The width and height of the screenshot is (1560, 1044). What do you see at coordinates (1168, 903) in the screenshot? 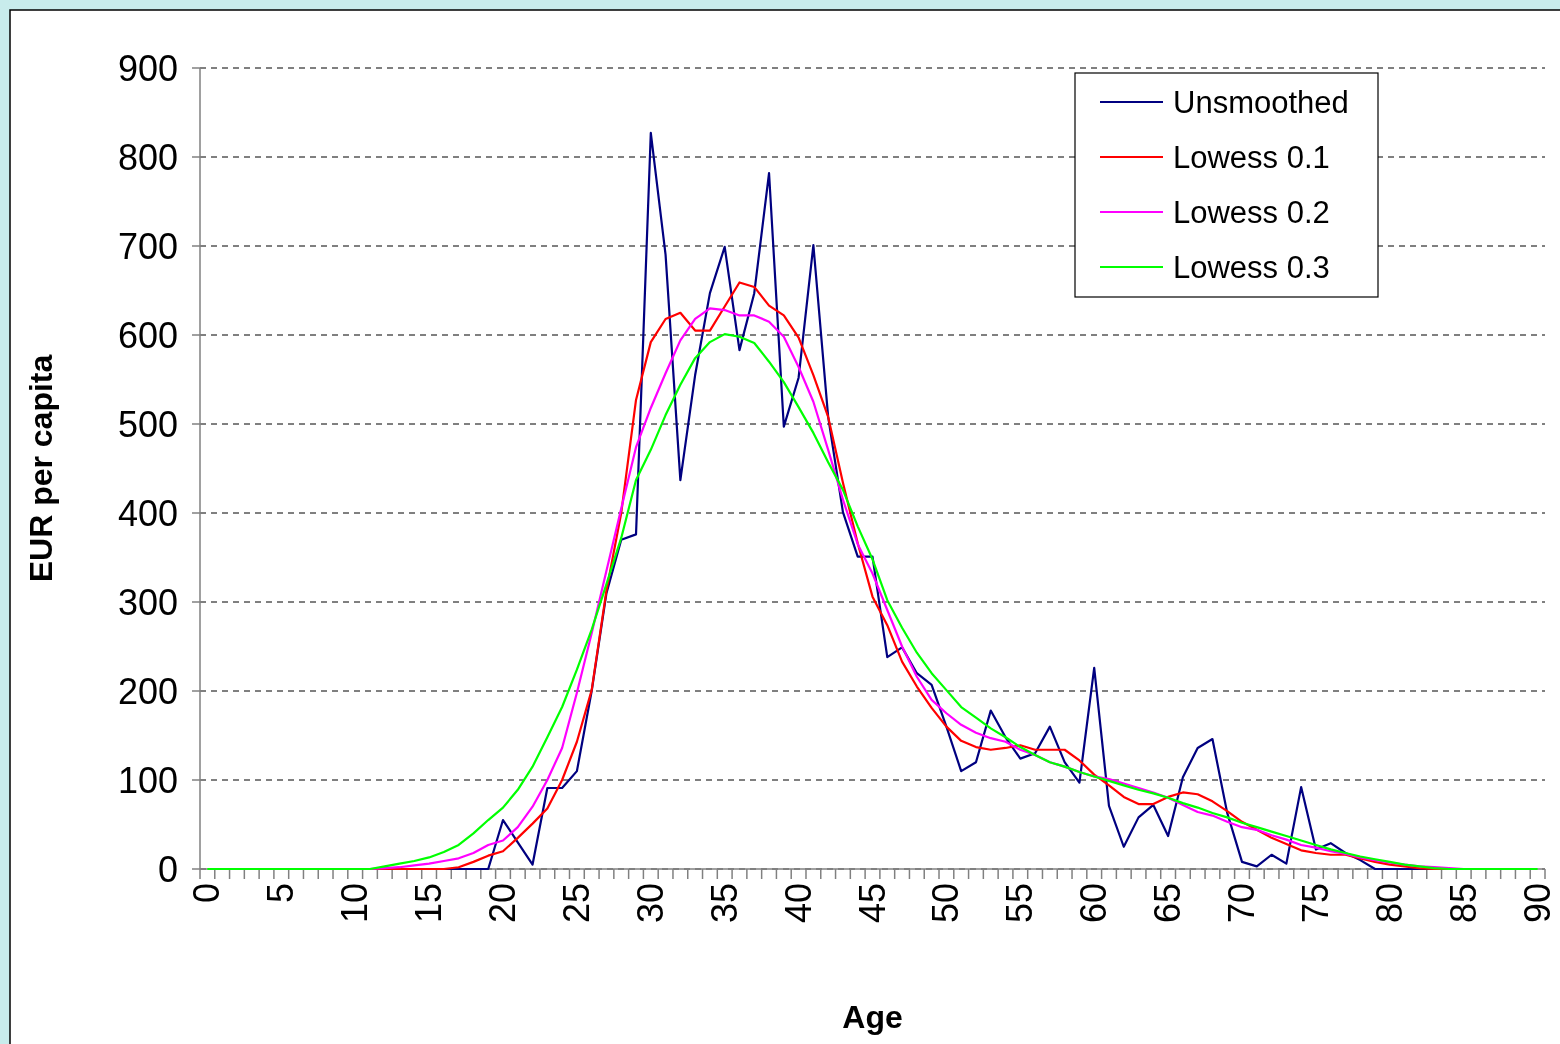
I see `x-tick-label: 65` at bounding box center [1168, 903].